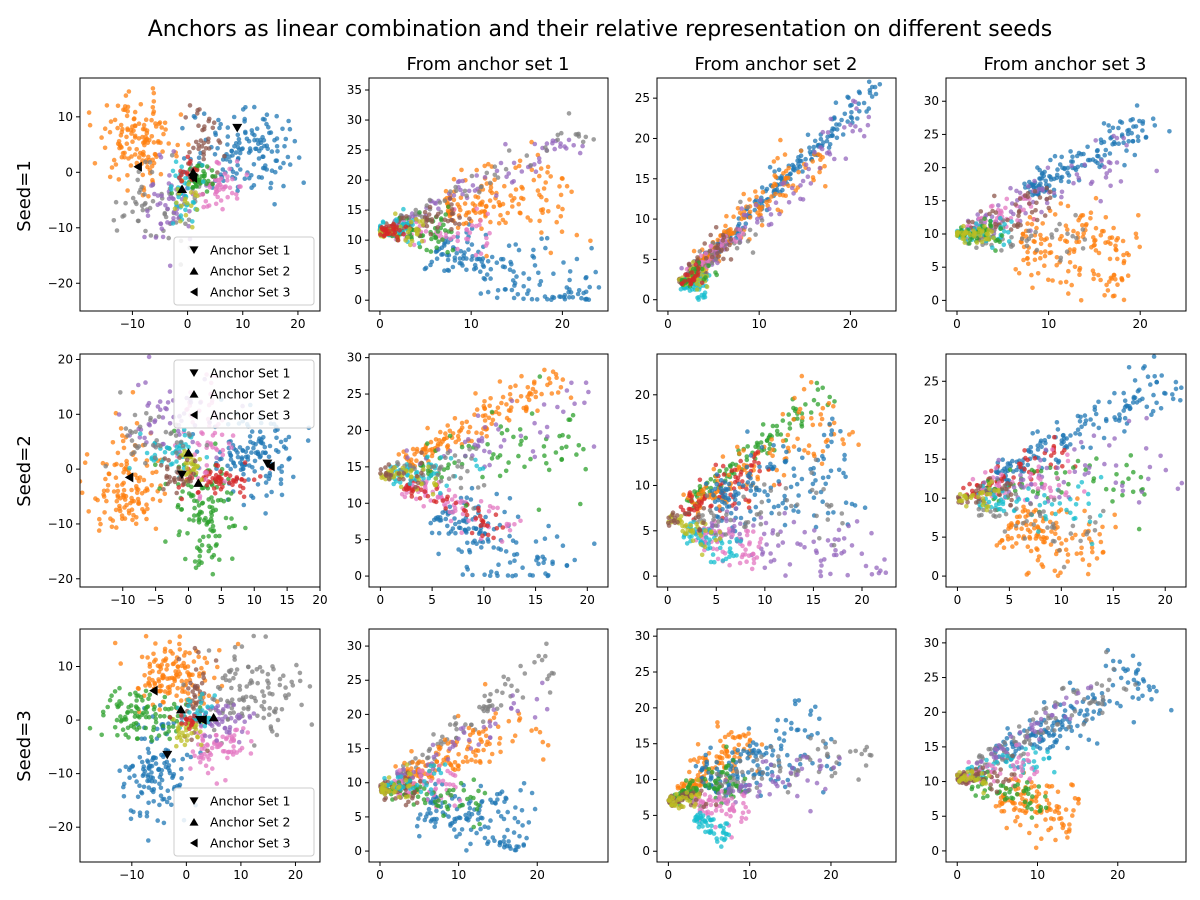 Image resolution: width=1200 pixels, height=900 pixels. What do you see at coordinates (642, 179) in the screenshot?
I see `y-tick-label: 15` at bounding box center [642, 179].